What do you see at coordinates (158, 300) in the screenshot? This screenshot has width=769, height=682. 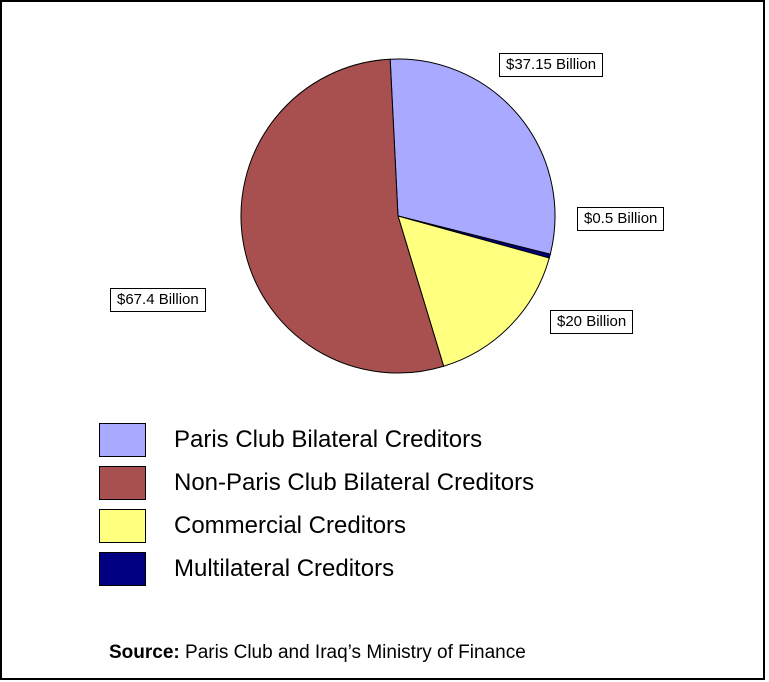 I see `data-label-non-paris-club: $67.4 Billion` at bounding box center [158, 300].